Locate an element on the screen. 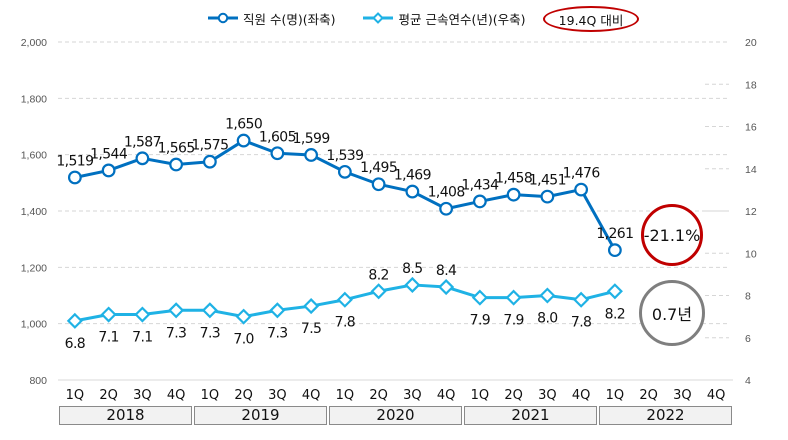 The image size is (788, 440). tenure-data-label: 6.8 is located at coordinates (75, 344).